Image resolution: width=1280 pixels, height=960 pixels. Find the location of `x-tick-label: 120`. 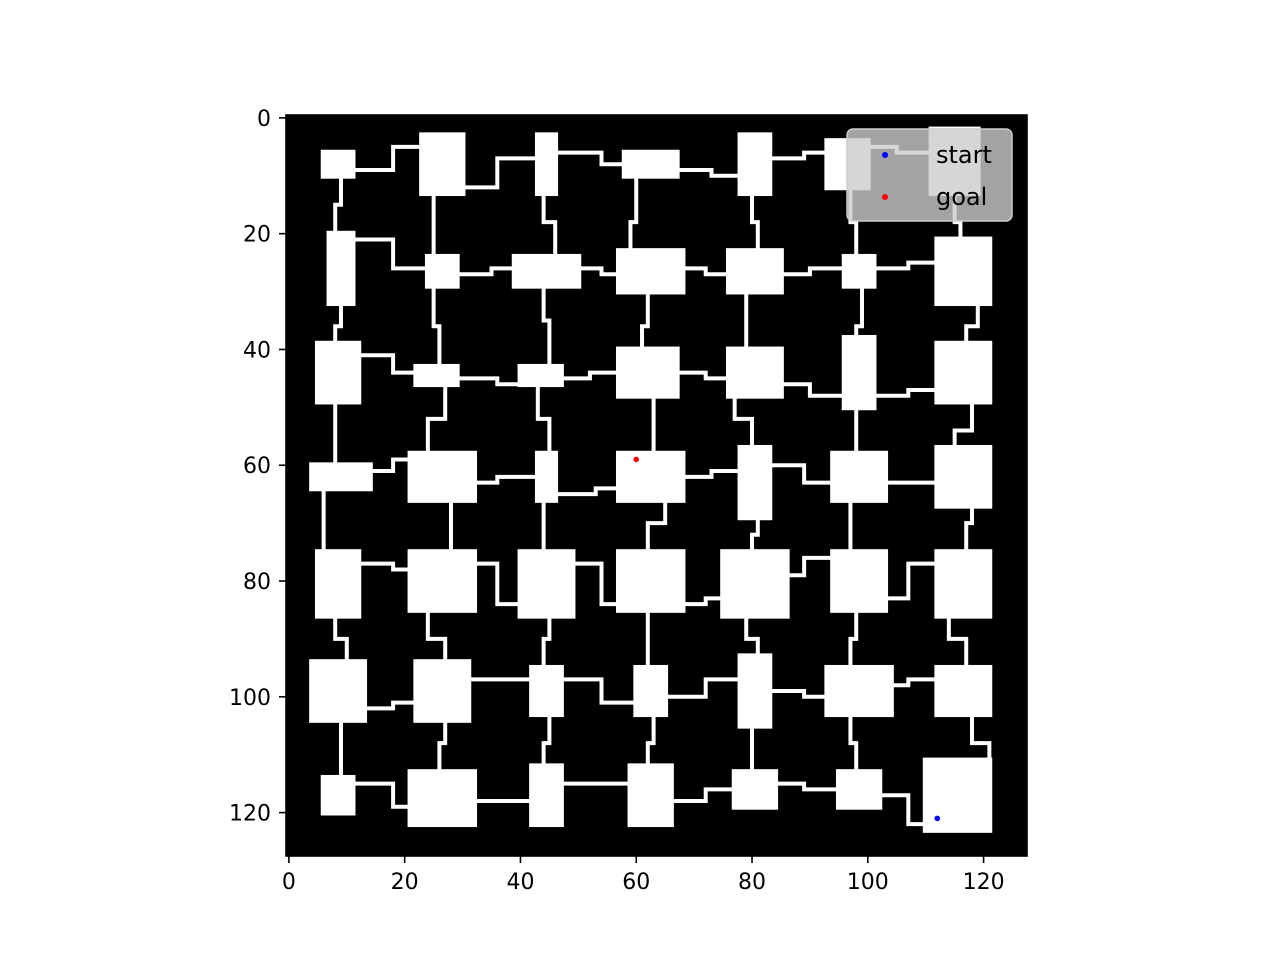

x-tick-label: 120 is located at coordinates (984, 882).